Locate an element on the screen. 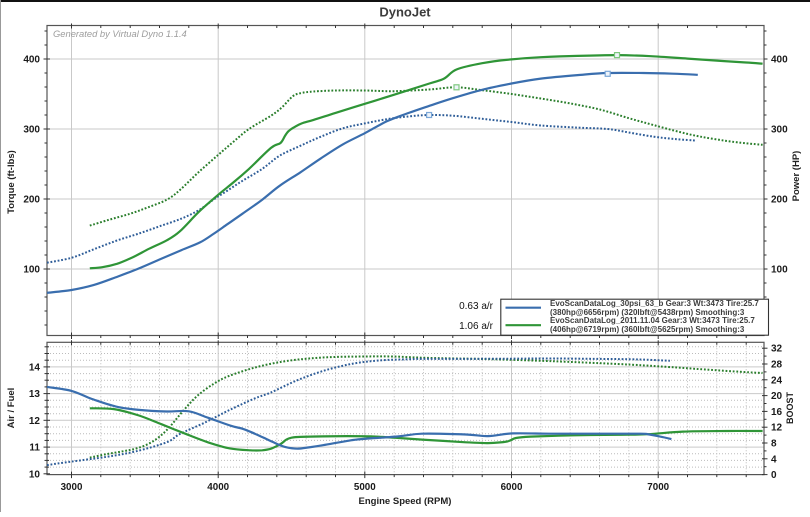  svg-text: Air / Fuel is located at coordinates (11, 408).